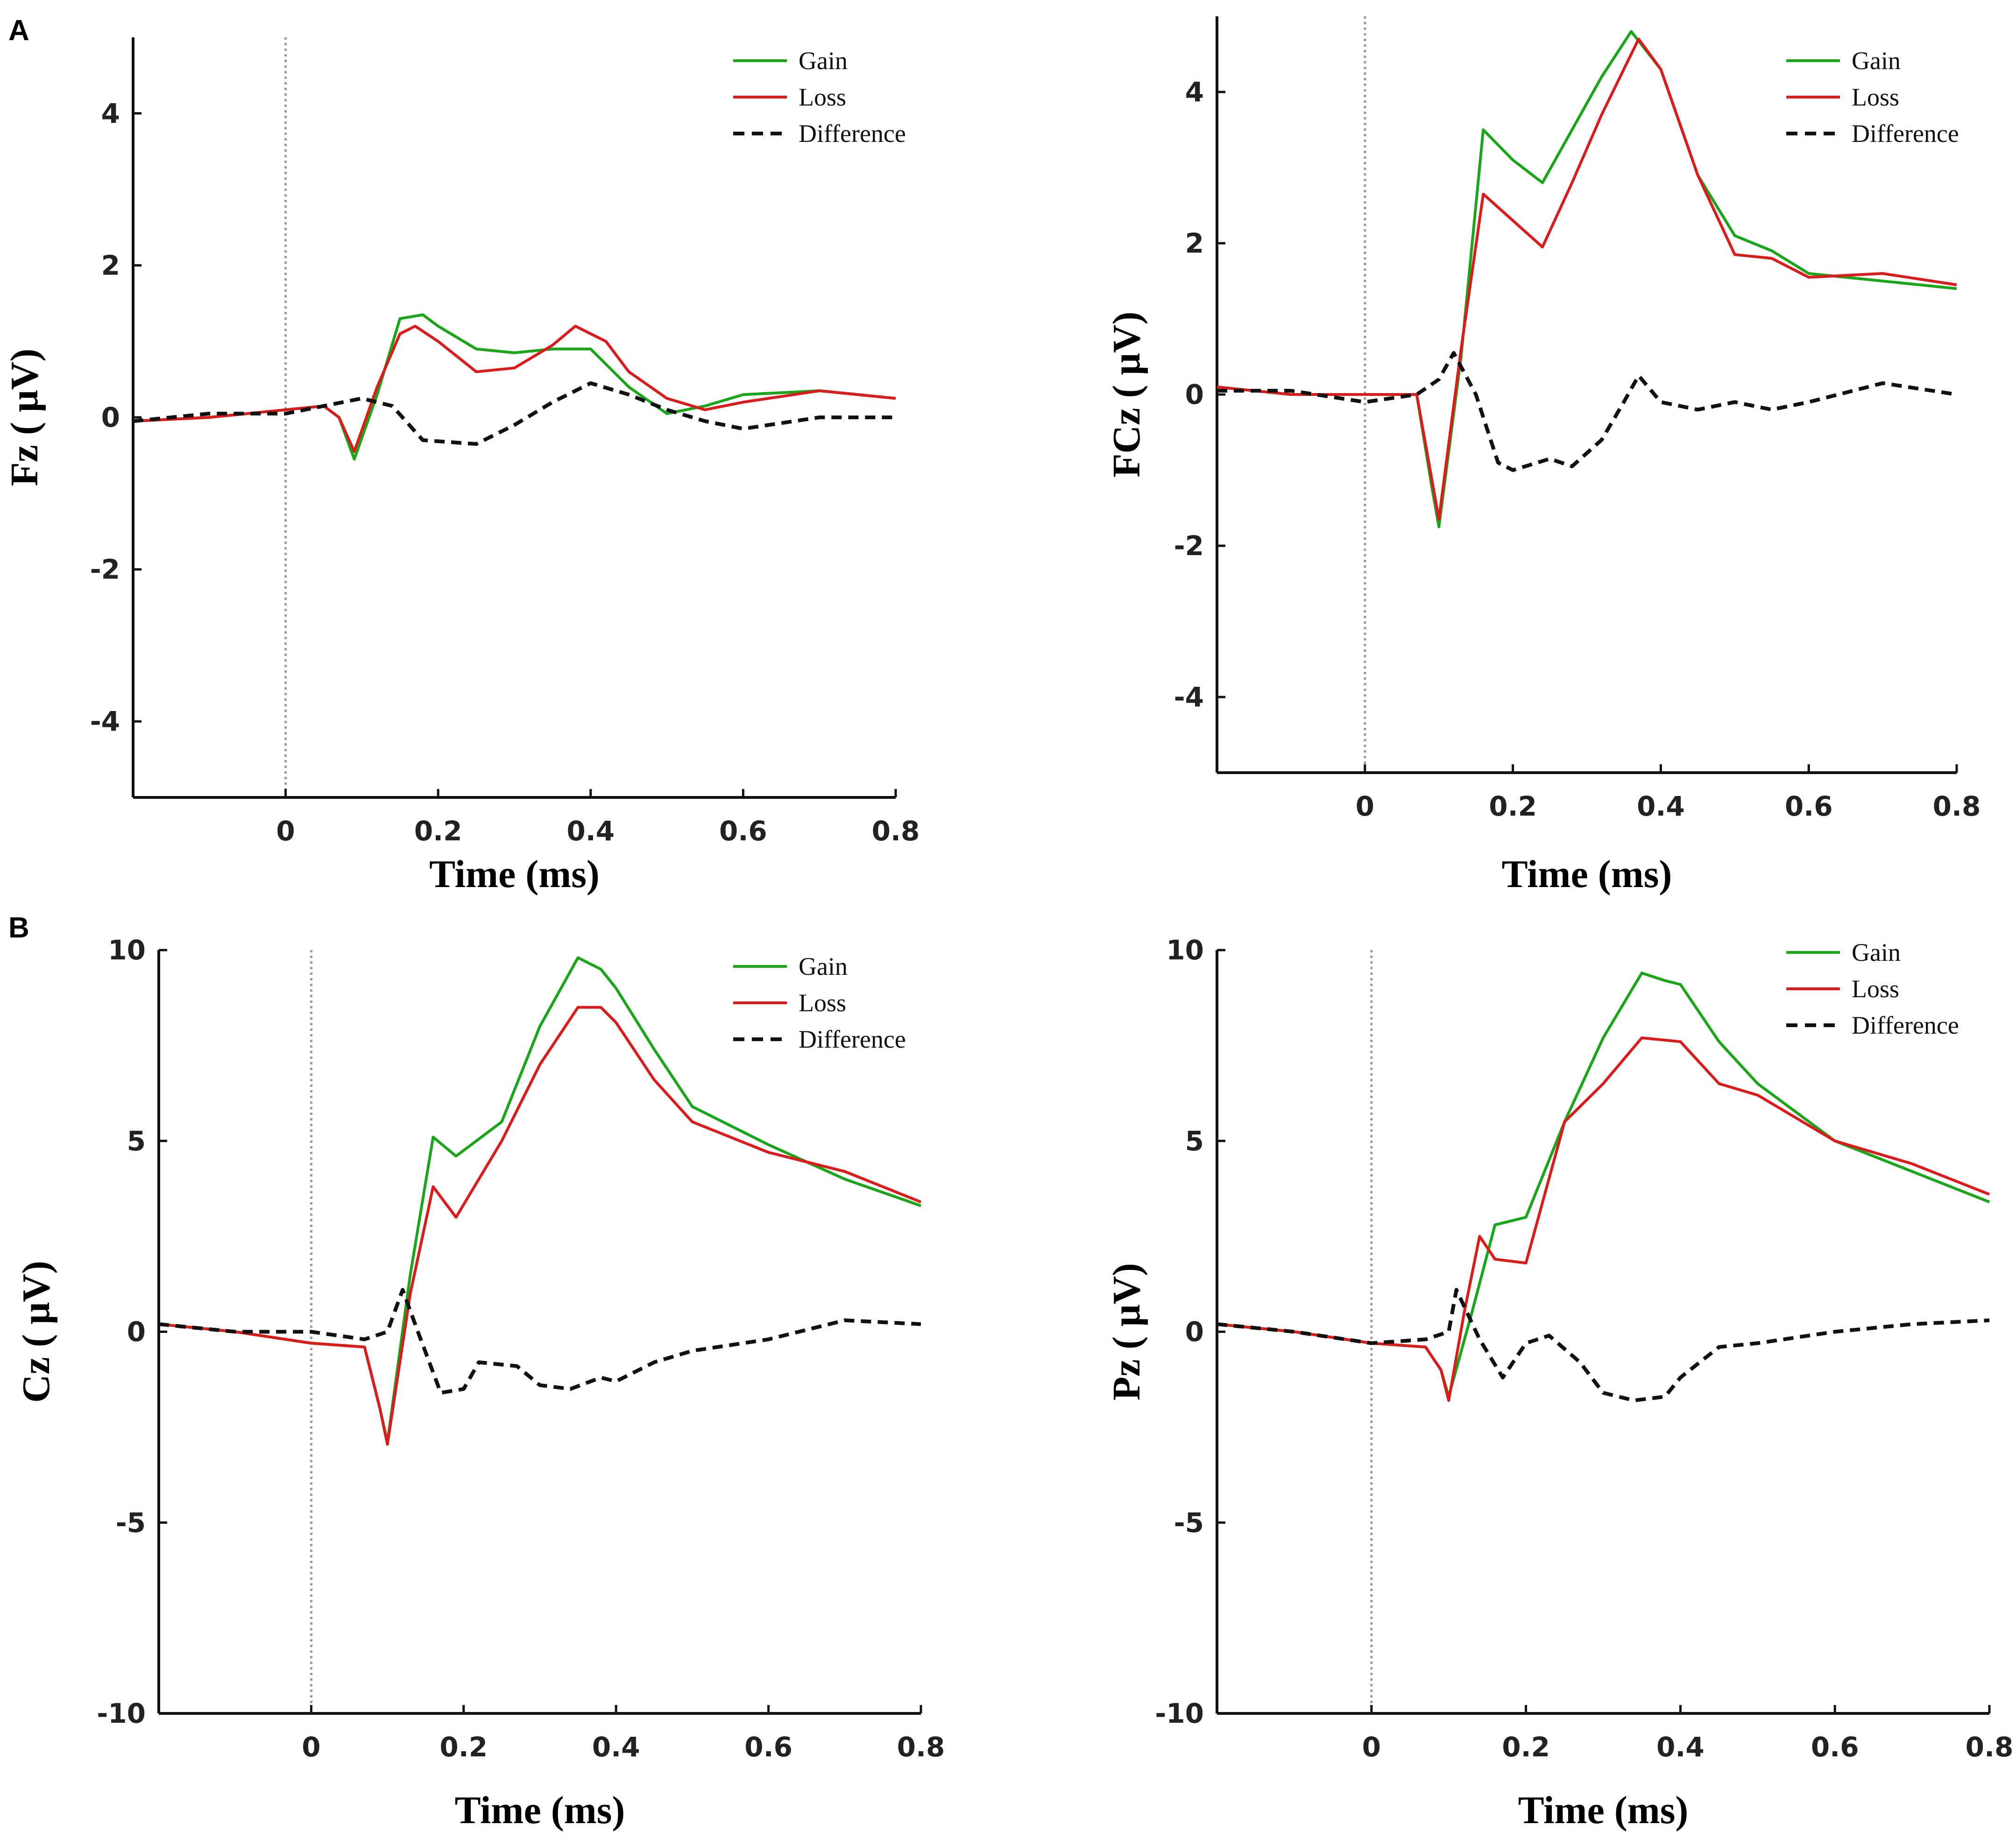 This screenshot has width=2016, height=1839. What do you see at coordinates (36, 1331) in the screenshot?
I see `y-axis-title: Cz ( μV)` at bounding box center [36, 1331].